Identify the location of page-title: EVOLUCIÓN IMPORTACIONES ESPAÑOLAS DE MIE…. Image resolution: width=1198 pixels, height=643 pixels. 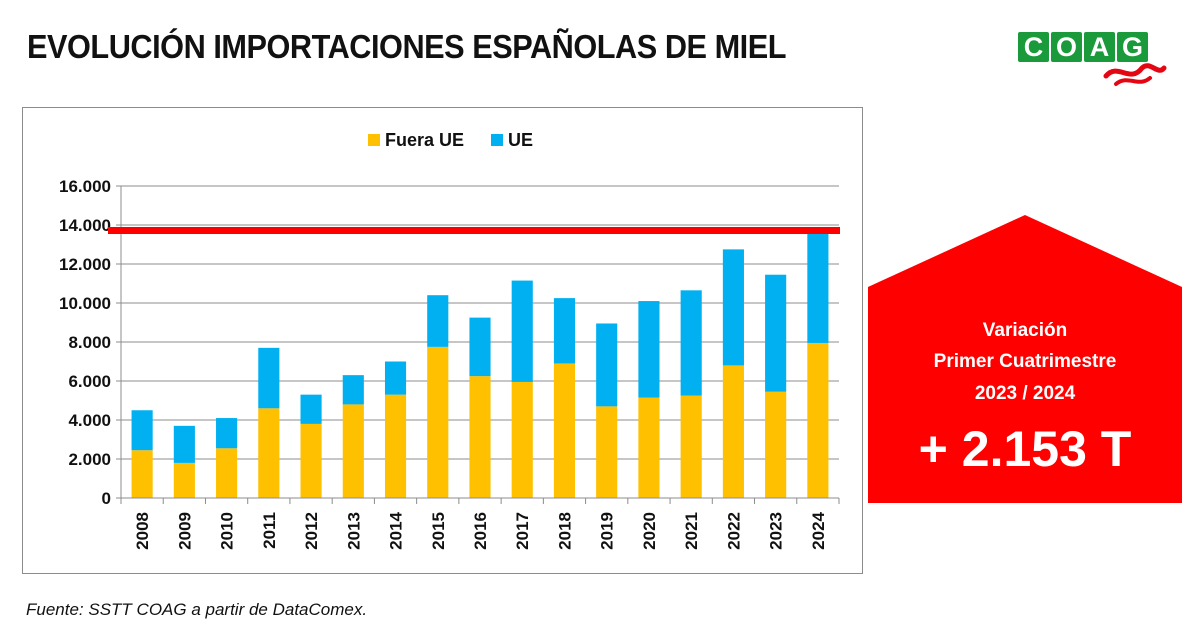
(407, 46).